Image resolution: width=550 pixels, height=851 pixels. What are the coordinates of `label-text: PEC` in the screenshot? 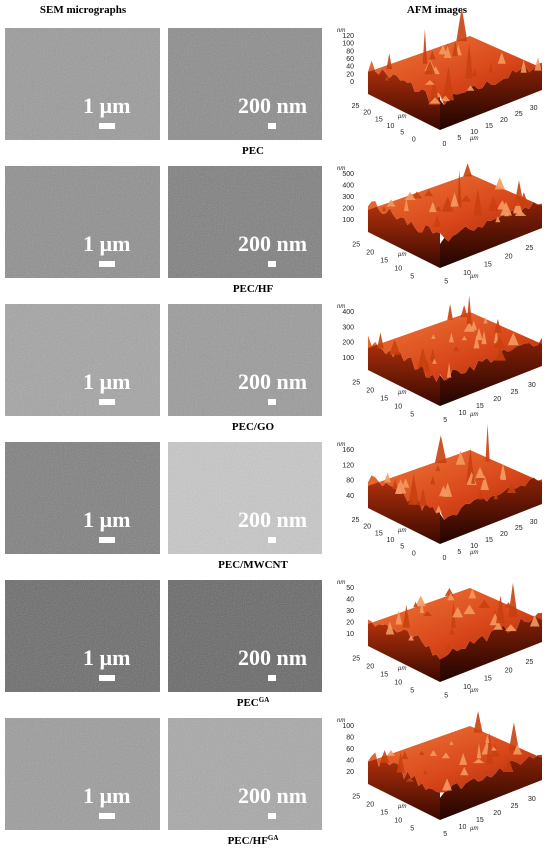 It's located at (248, 703).